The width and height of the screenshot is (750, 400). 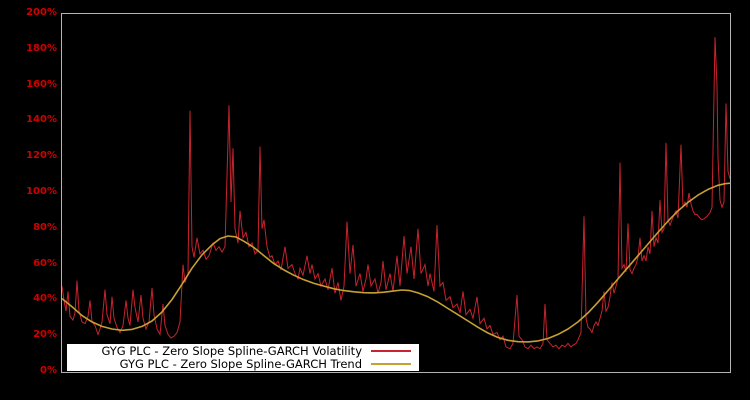 What do you see at coordinates (41, 191) in the screenshot?
I see `y-tick-label: 100%` at bounding box center [41, 191].